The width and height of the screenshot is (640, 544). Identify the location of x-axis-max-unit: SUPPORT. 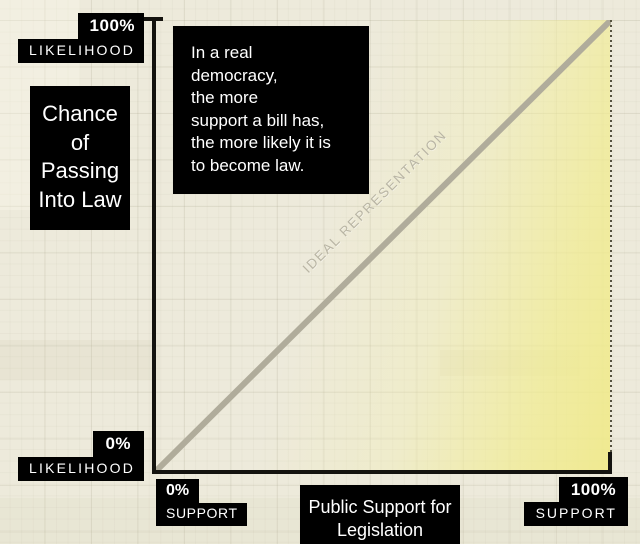
(575, 514).